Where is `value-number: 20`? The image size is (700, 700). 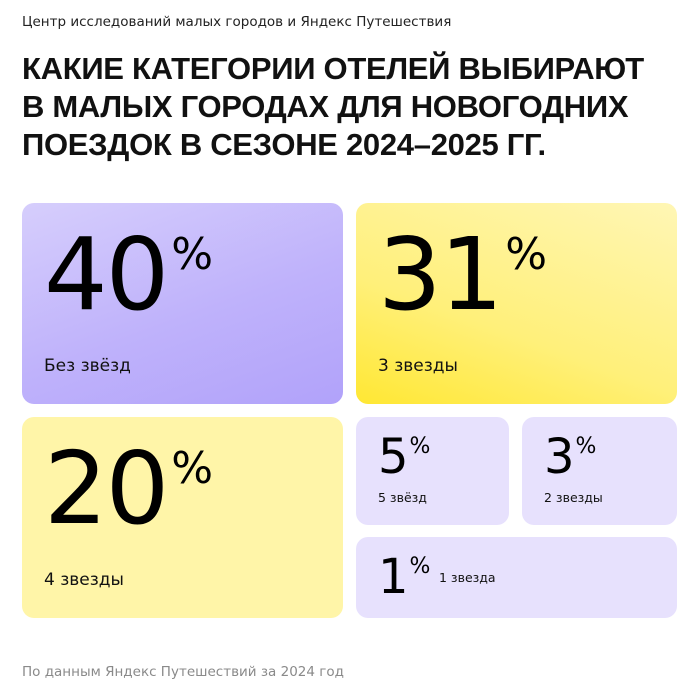
value-number: 20 is located at coordinates (106, 488).